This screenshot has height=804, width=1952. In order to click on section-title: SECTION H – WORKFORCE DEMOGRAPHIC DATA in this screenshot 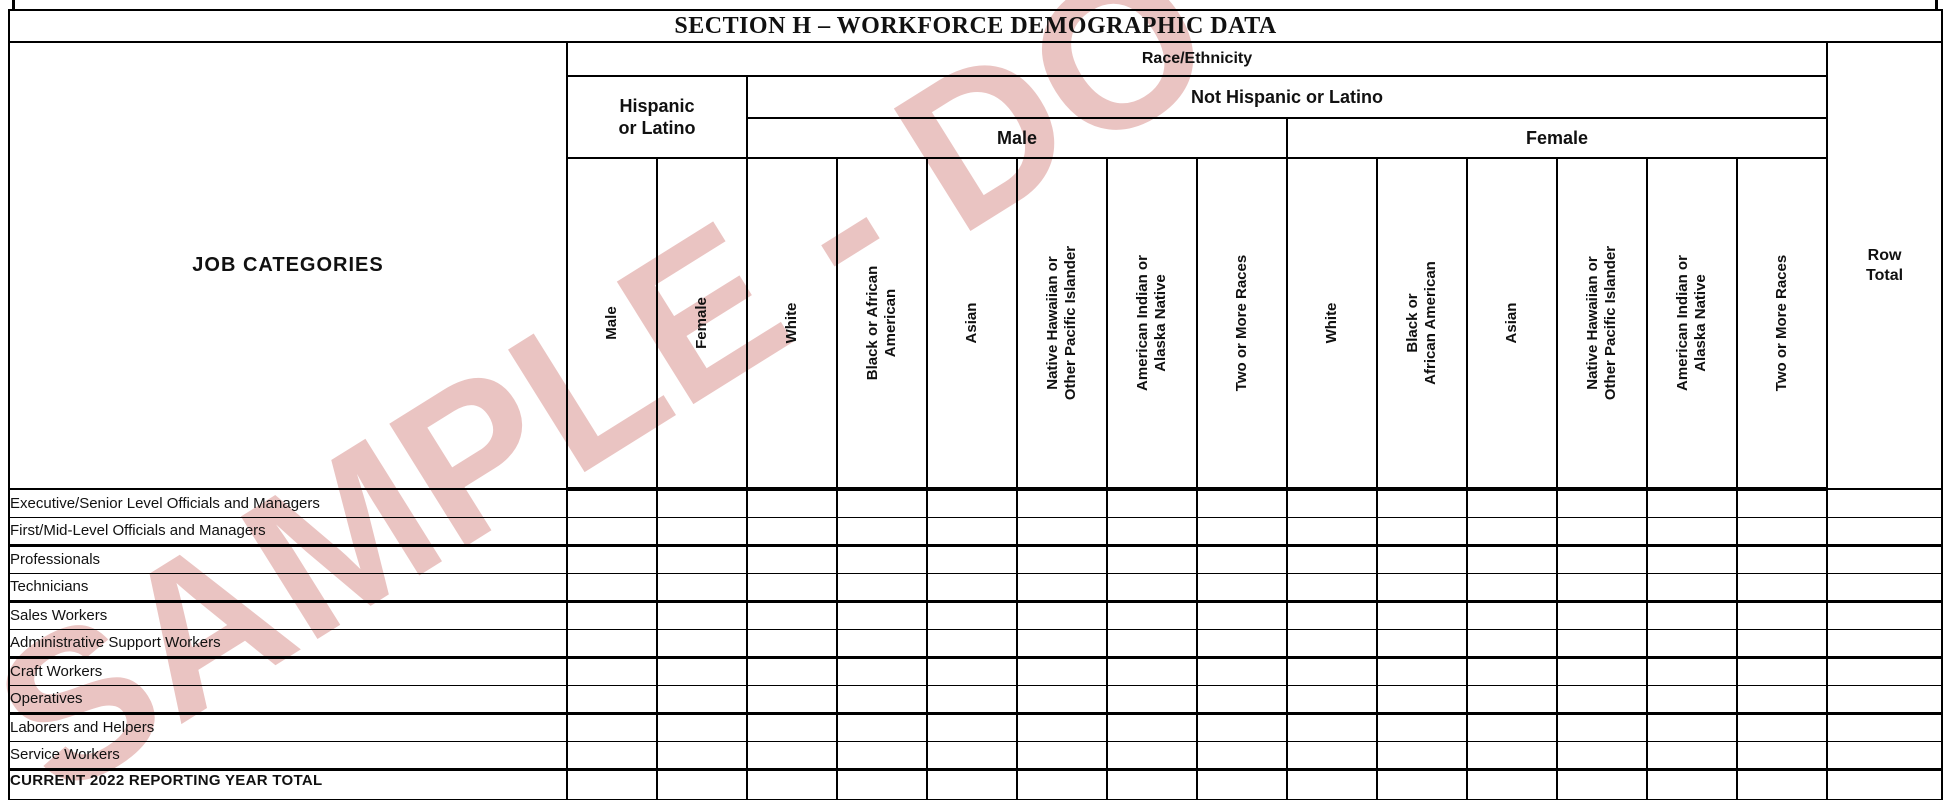, I will do `click(975, 26)`.